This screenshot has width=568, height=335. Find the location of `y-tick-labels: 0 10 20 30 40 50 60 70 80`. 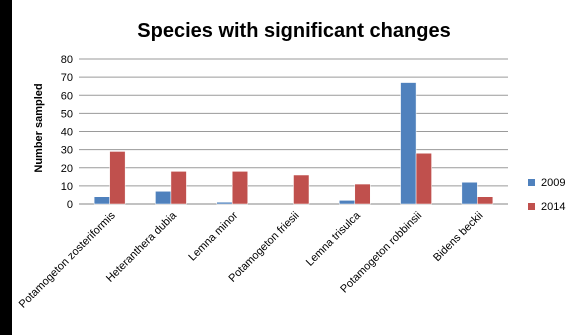

y-tick-labels: 0 10 20 30 40 50 60 70 80 is located at coordinates (67, 132).